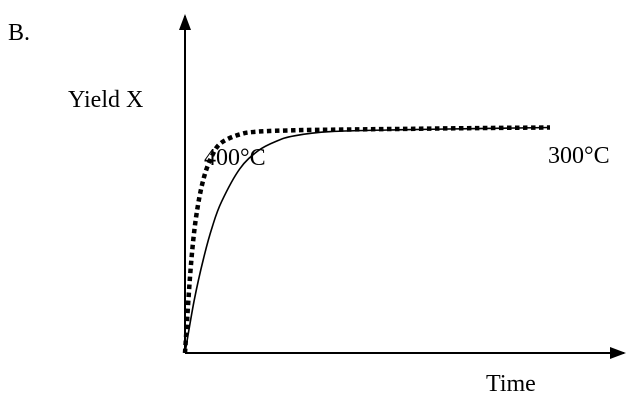 The width and height of the screenshot is (638, 399). What do you see at coordinates (19, 33) in the screenshot?
I see `panel-label: B.` at bounding box center [19, 33].